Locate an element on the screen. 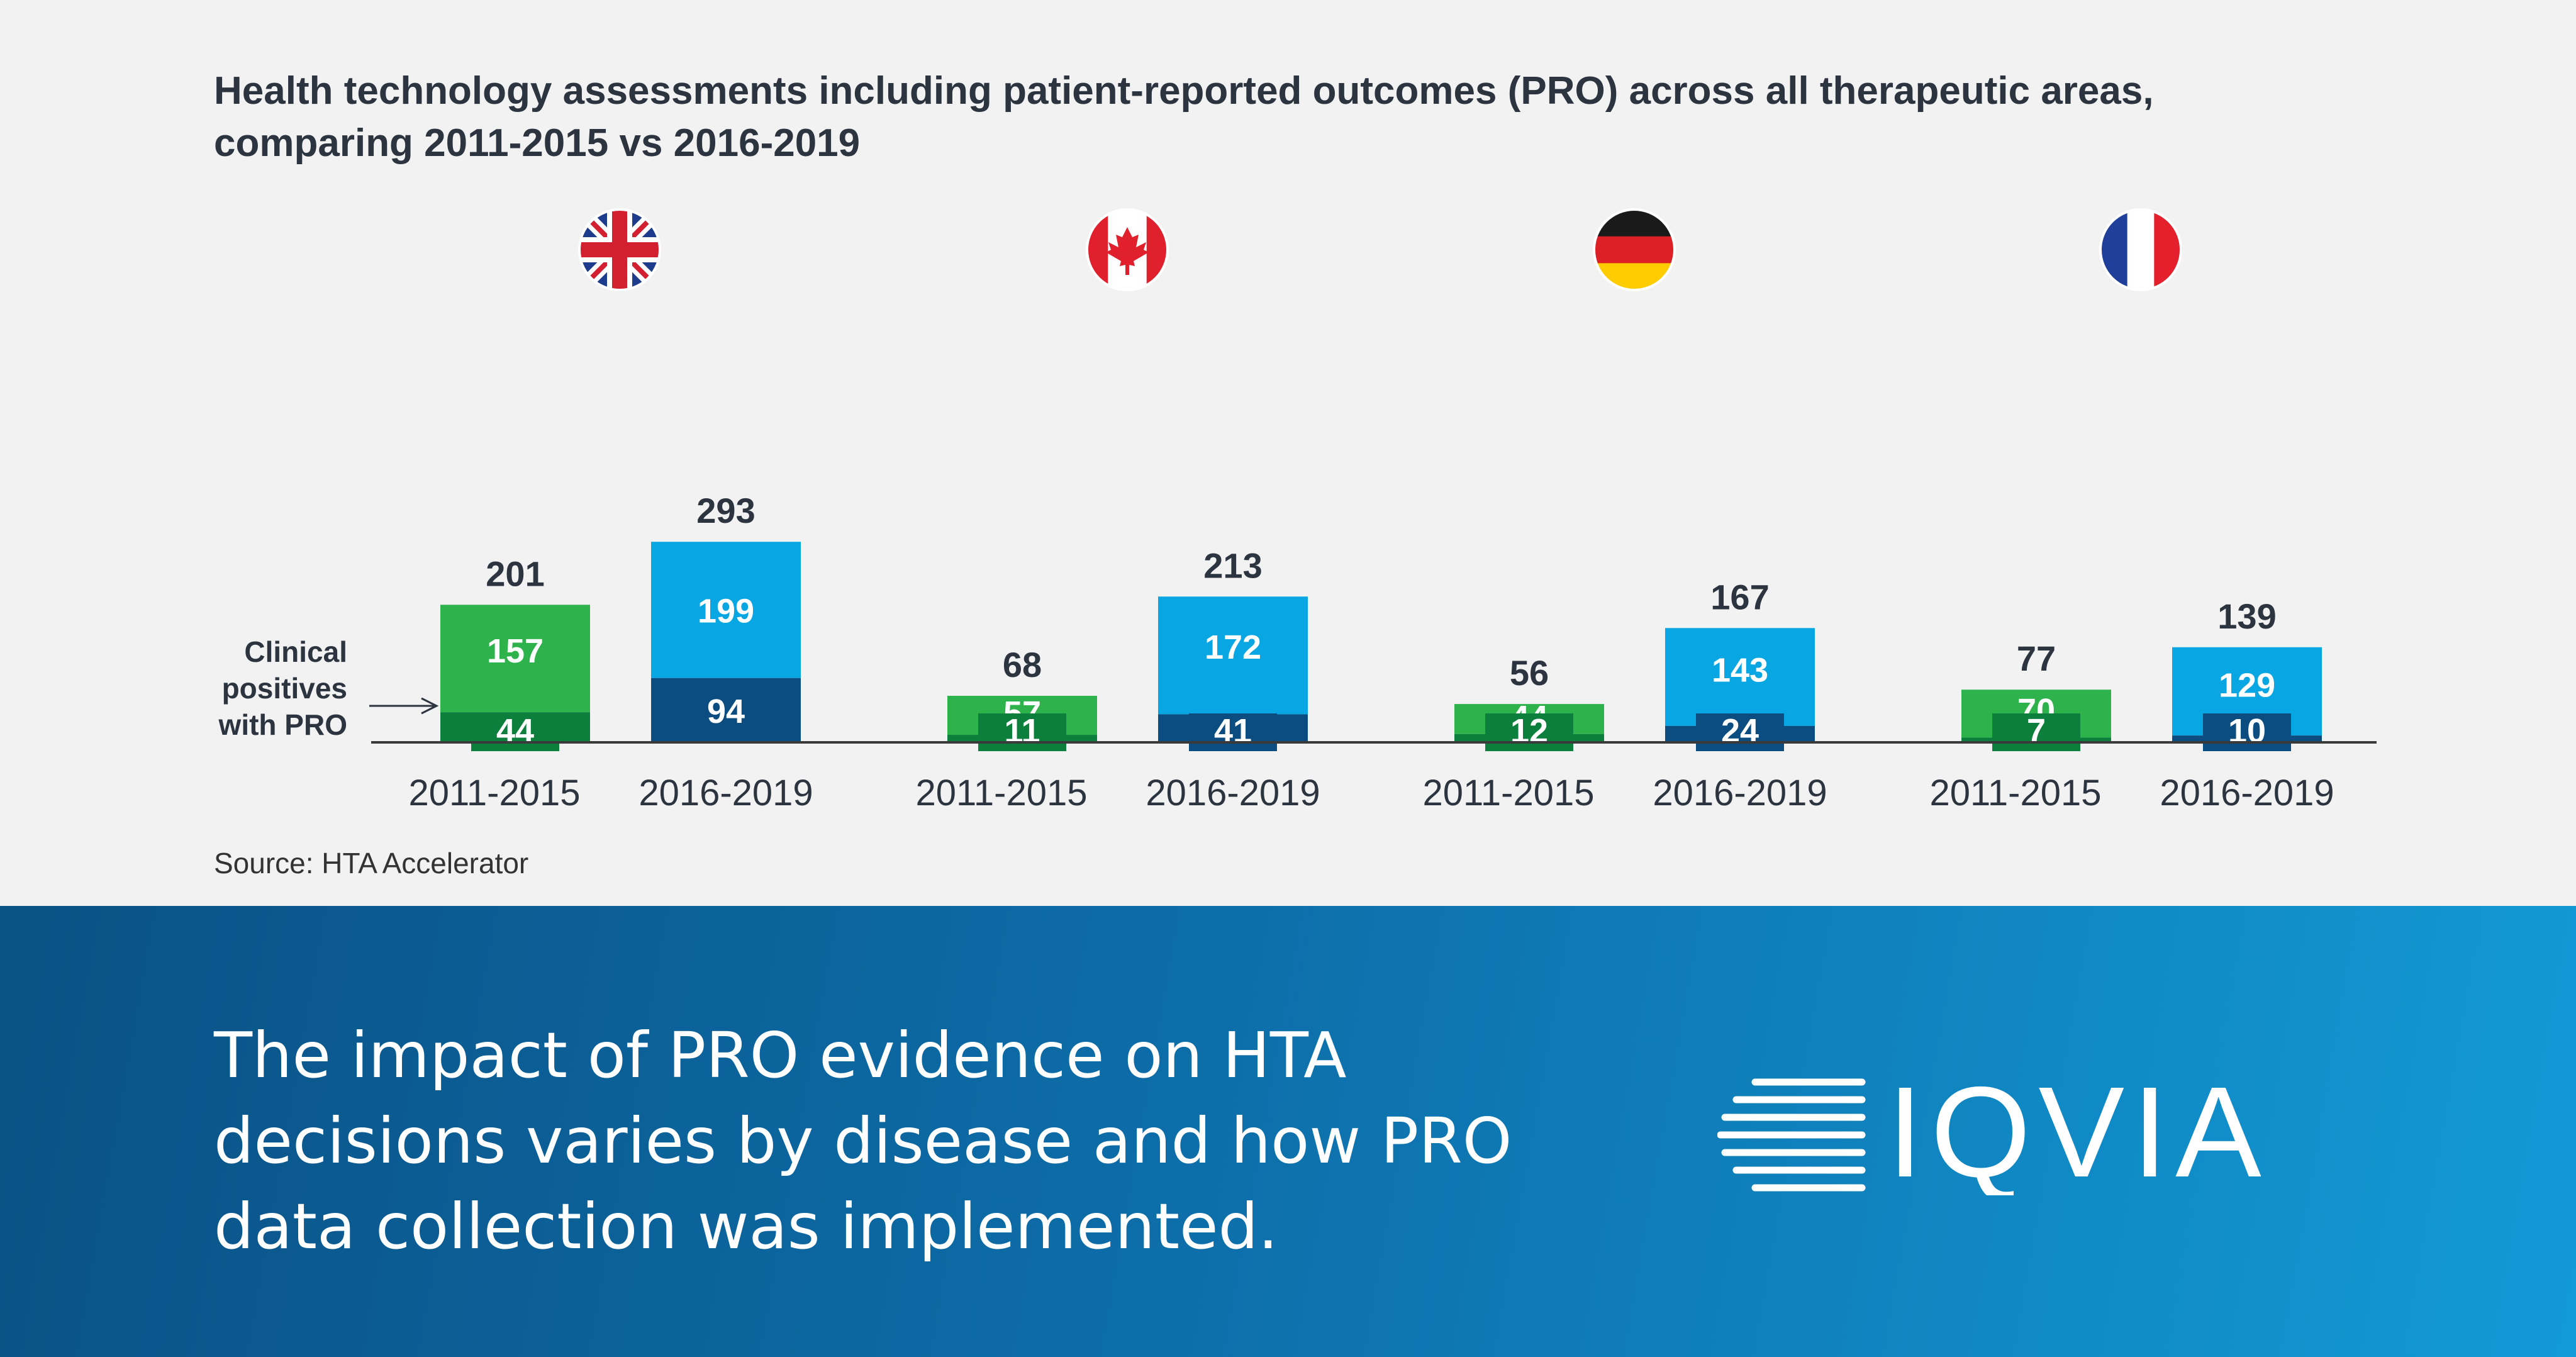 This screenshot has width=2576, height=1357. x-tick-label-0-1: 2016-2019 is located at coordinates (725, 793).